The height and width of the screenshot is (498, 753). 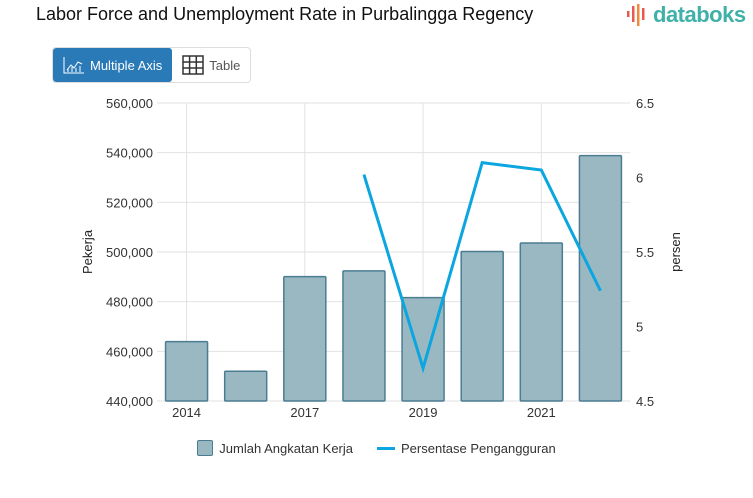 What do you see at coordinates (645, 103) in the screenshot?
I see `y2-tick-label: 6.5` at bounding box center [645, 103].